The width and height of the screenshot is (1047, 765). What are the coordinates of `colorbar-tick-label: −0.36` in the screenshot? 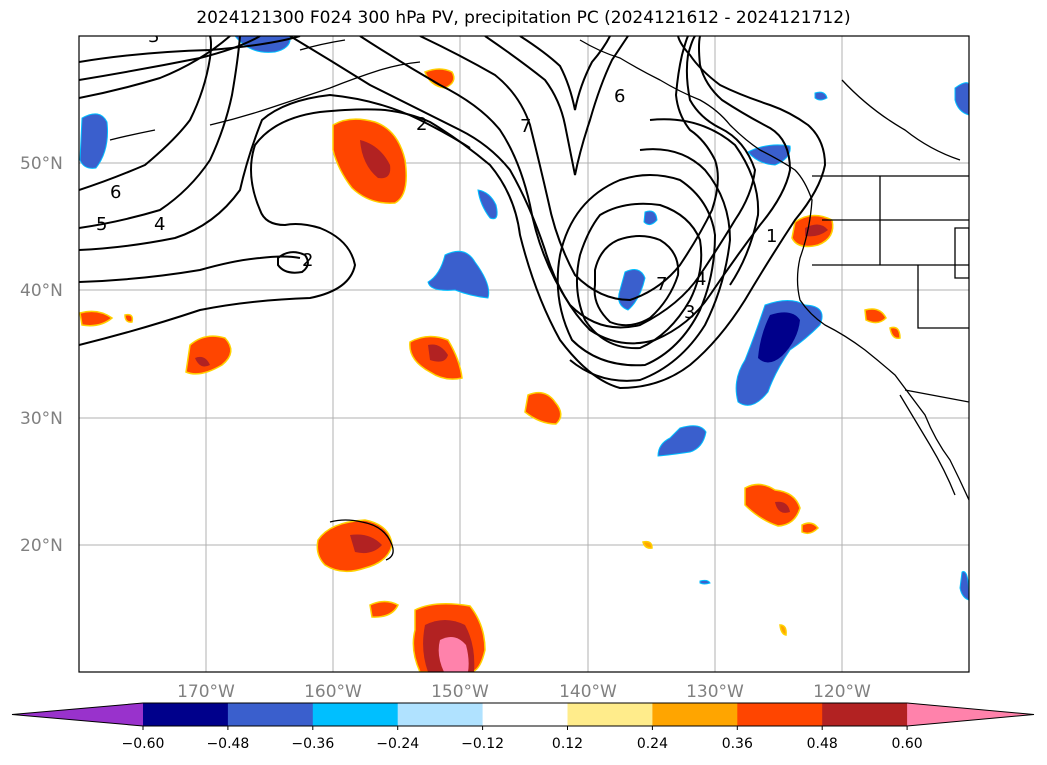 It's located at (312, 744).